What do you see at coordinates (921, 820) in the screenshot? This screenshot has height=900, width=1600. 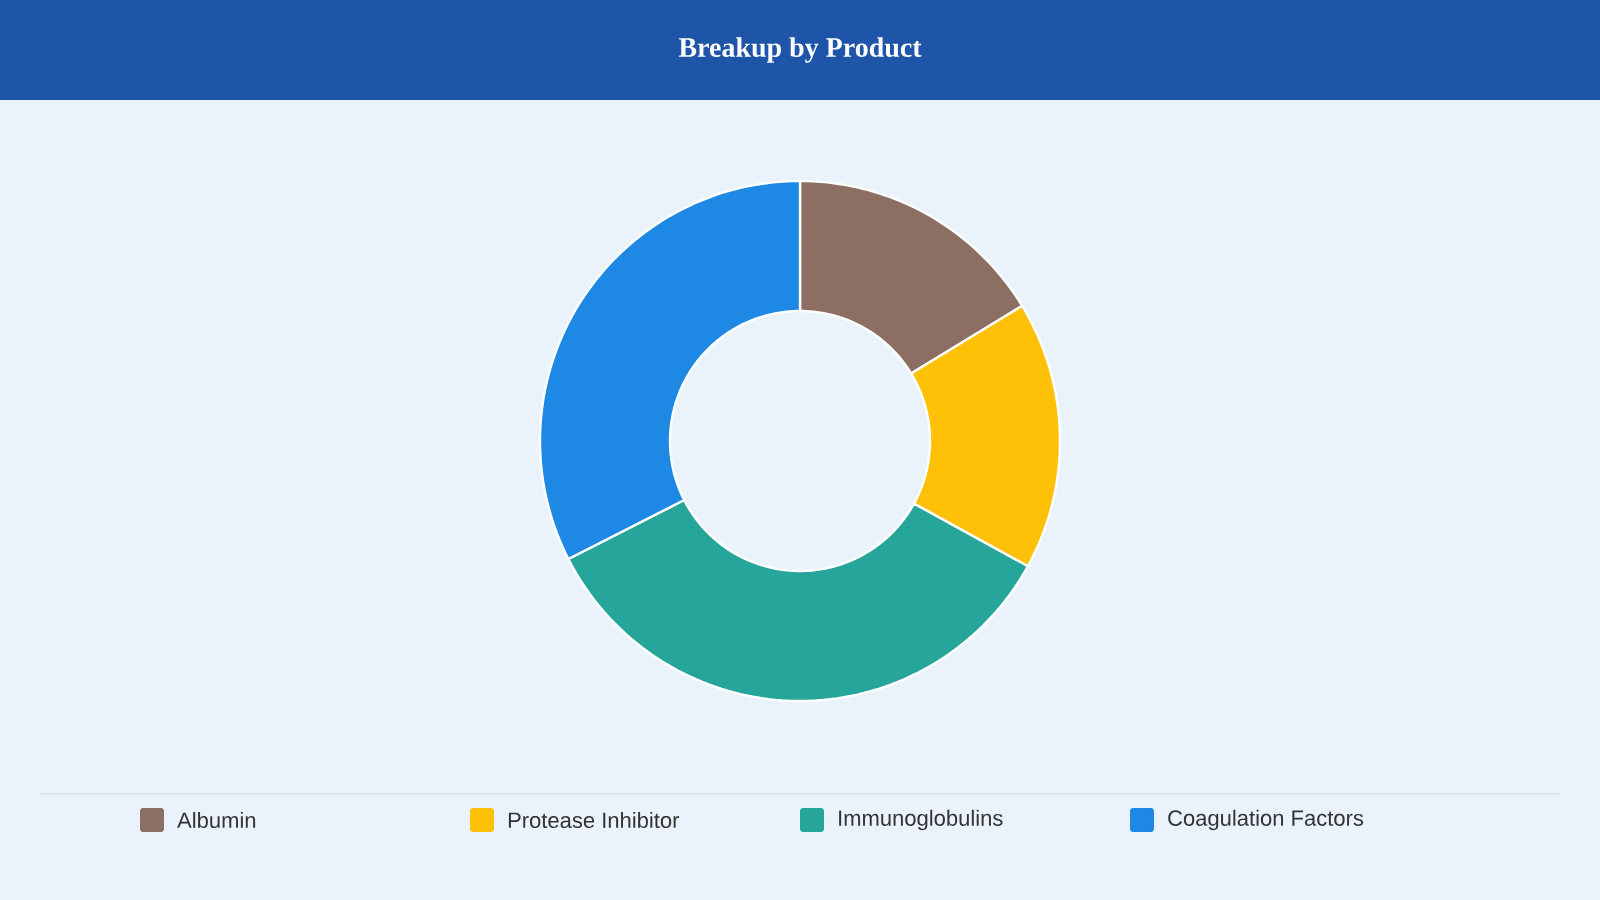 I see `legend-label: Immunoglobulins` at bounding box center [921, 820].